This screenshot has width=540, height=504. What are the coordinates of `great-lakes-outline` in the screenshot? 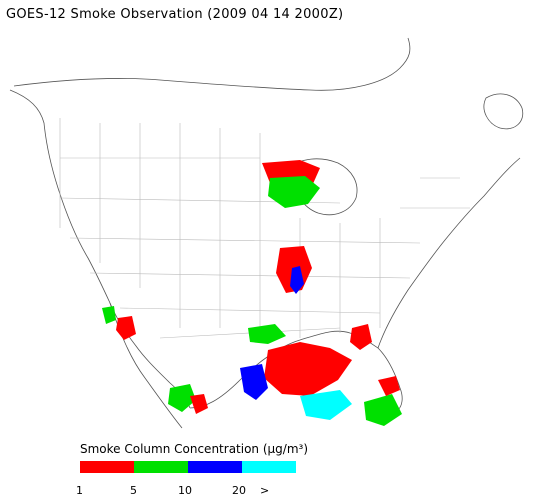 It's located at (323, 187).